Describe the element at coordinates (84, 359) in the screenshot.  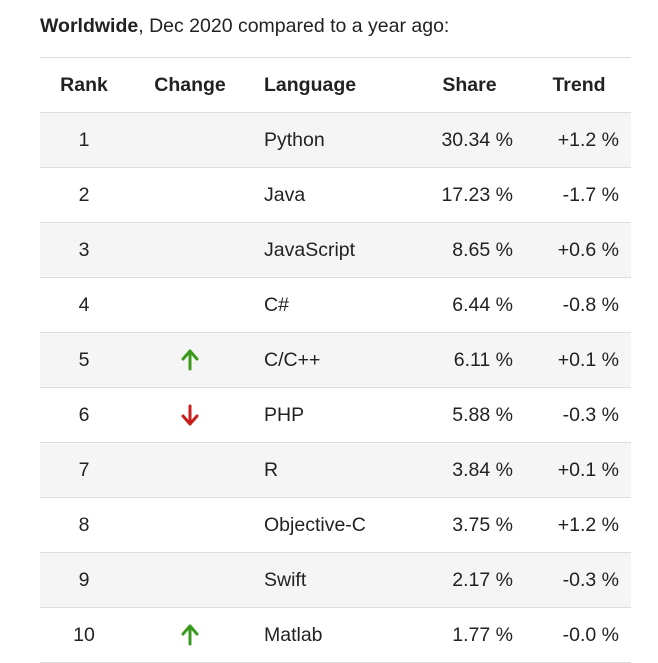
I see `rank-cell: 5` at that location.